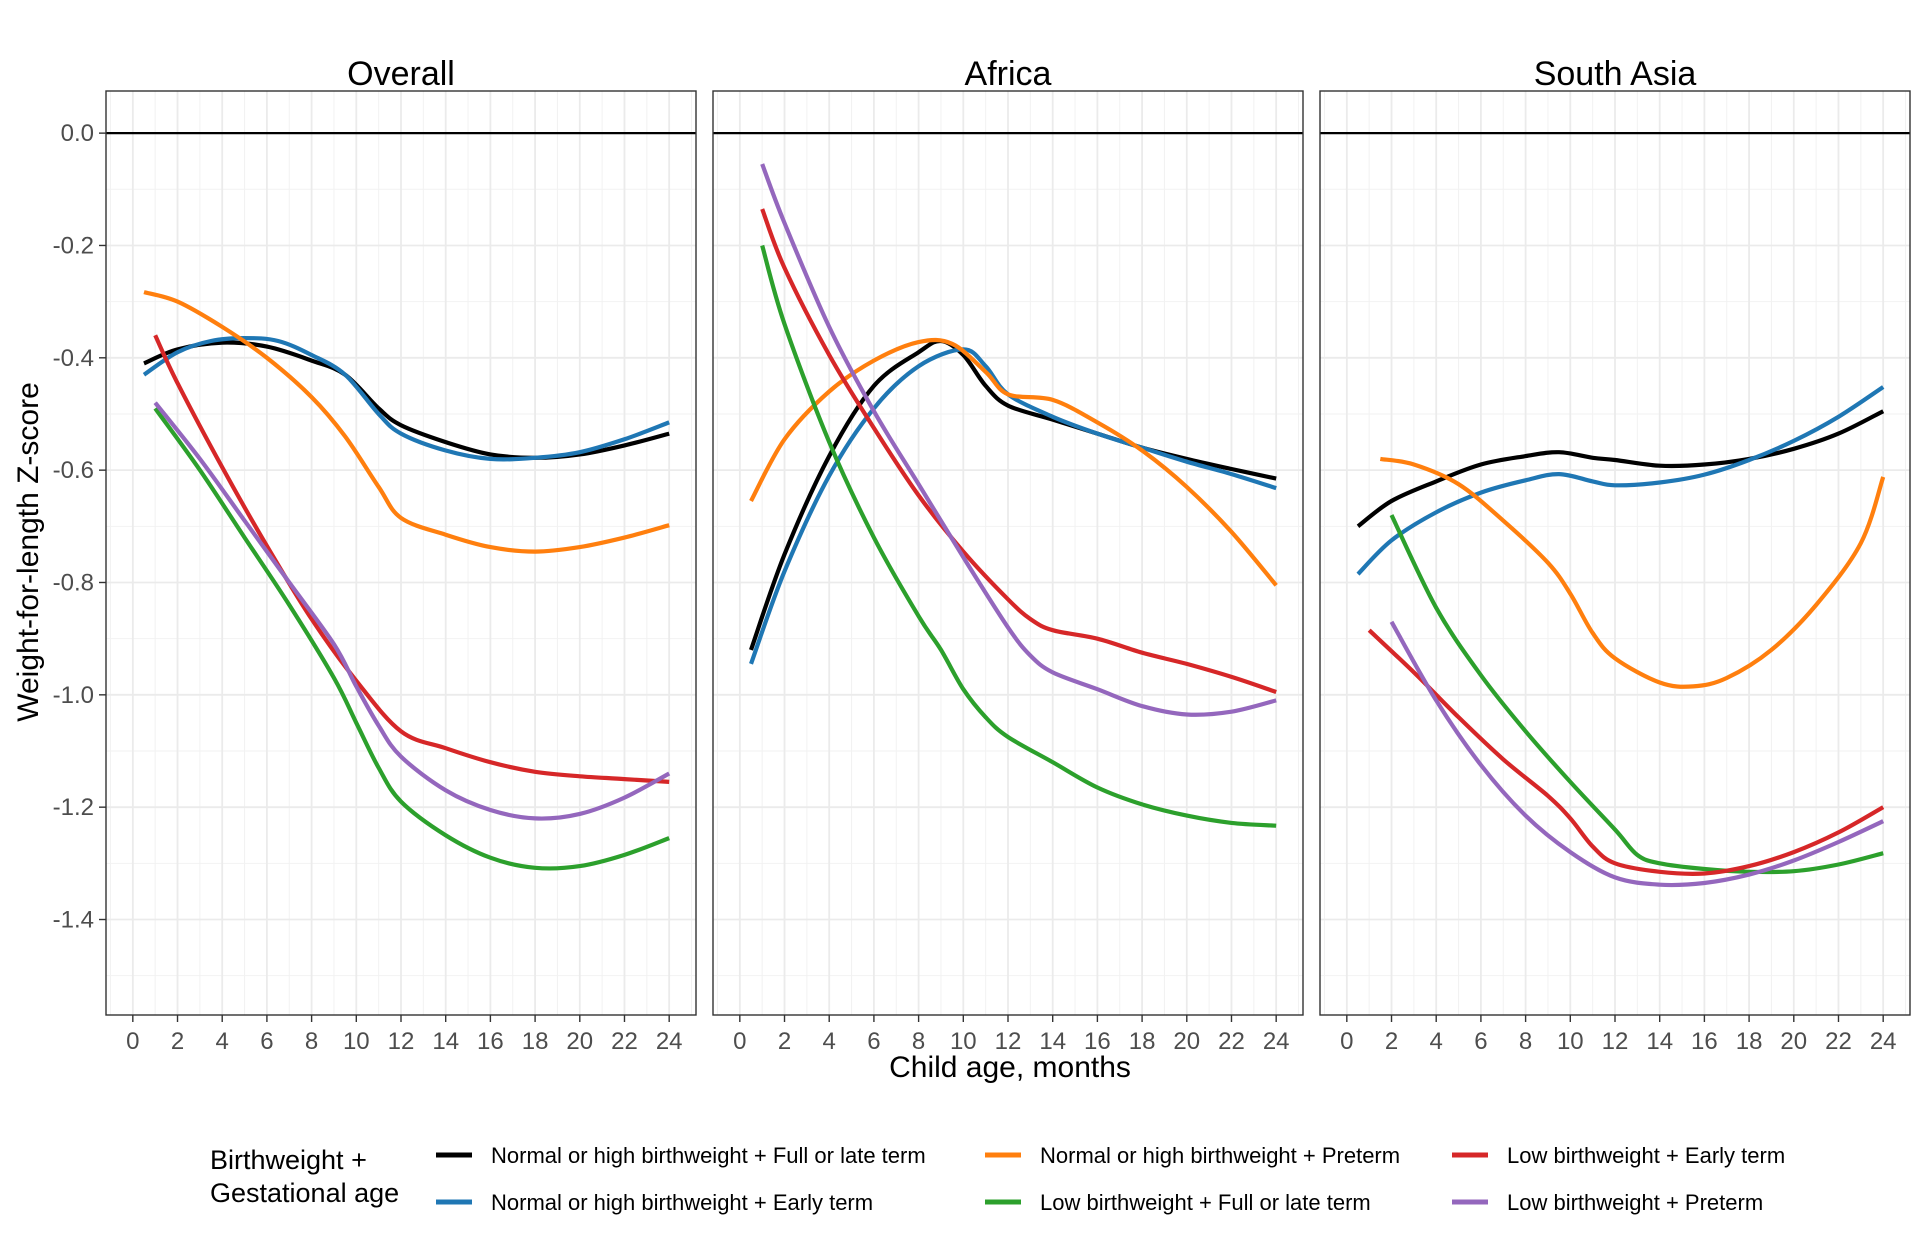  What do you see at coordinates (1615, 74) in the screenshot?
I see `facet-title: South Asia` at bounding box center [1615, 74].